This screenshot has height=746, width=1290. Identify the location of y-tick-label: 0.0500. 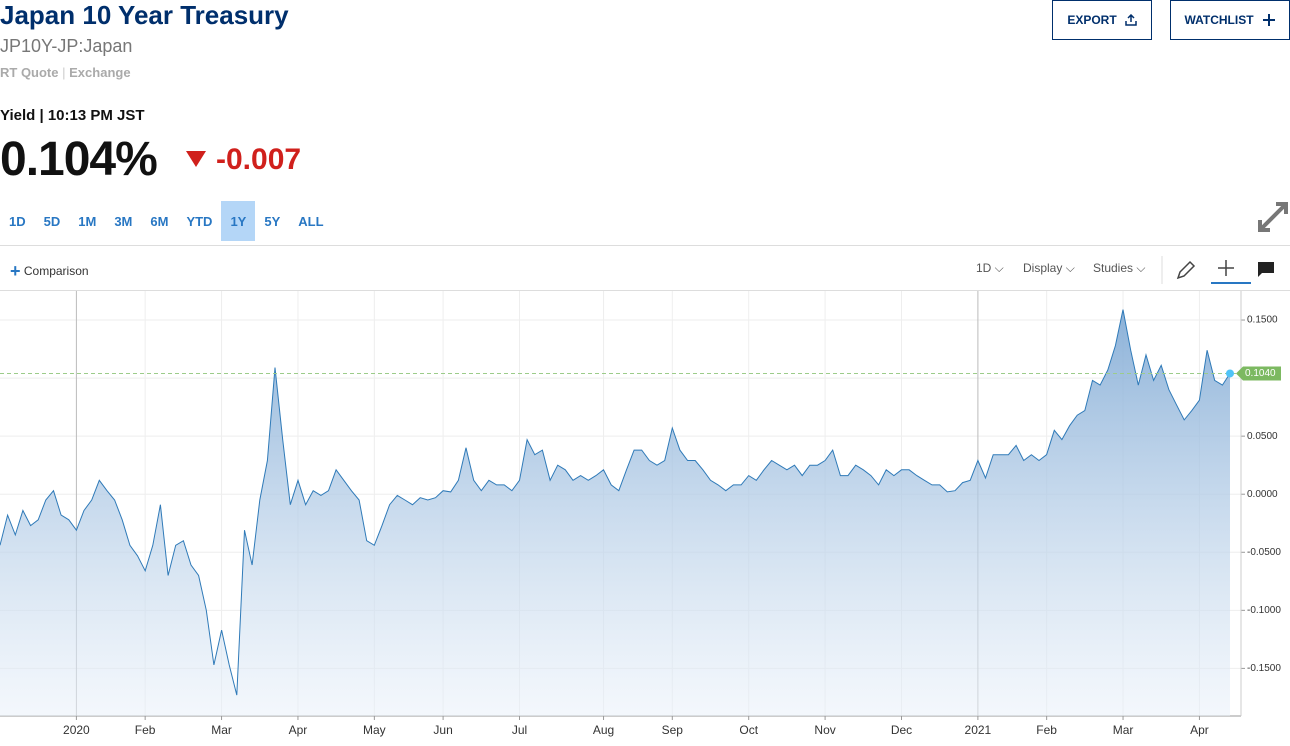
(1262, 436).